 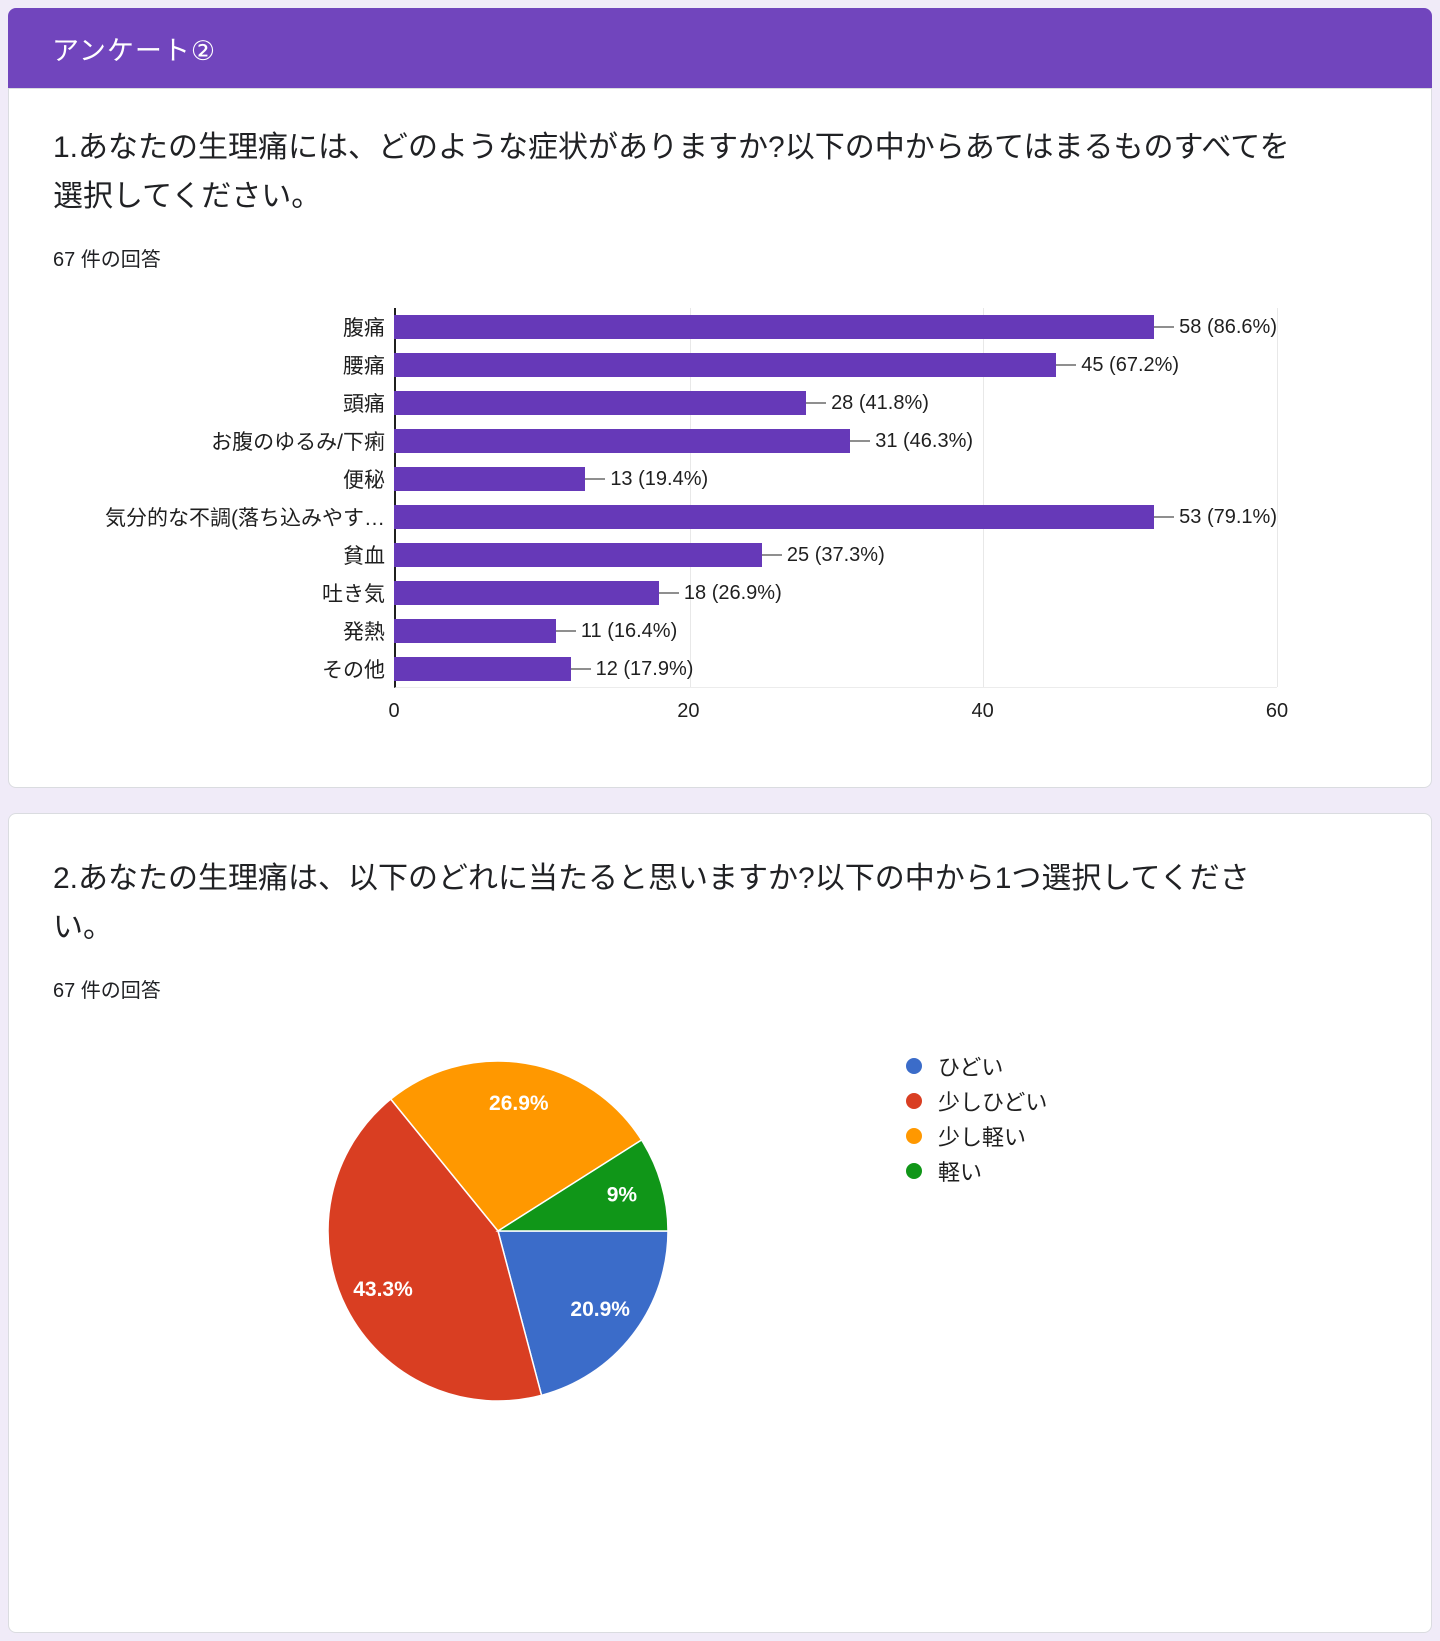 I want to click on bar-row: お腹のゆるみ/下痢 31 (46.3%), so click(x=720, y=441).